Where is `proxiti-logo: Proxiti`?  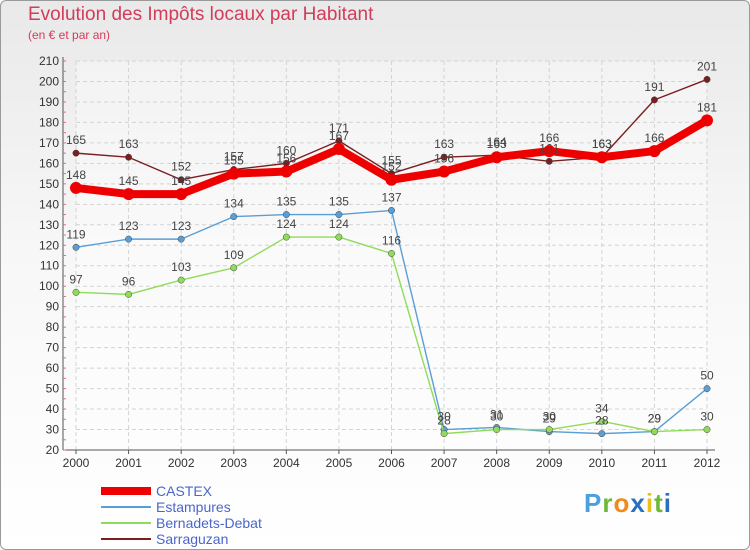
proxiti-logo: Proxiti is located at coordinates (628, 503).